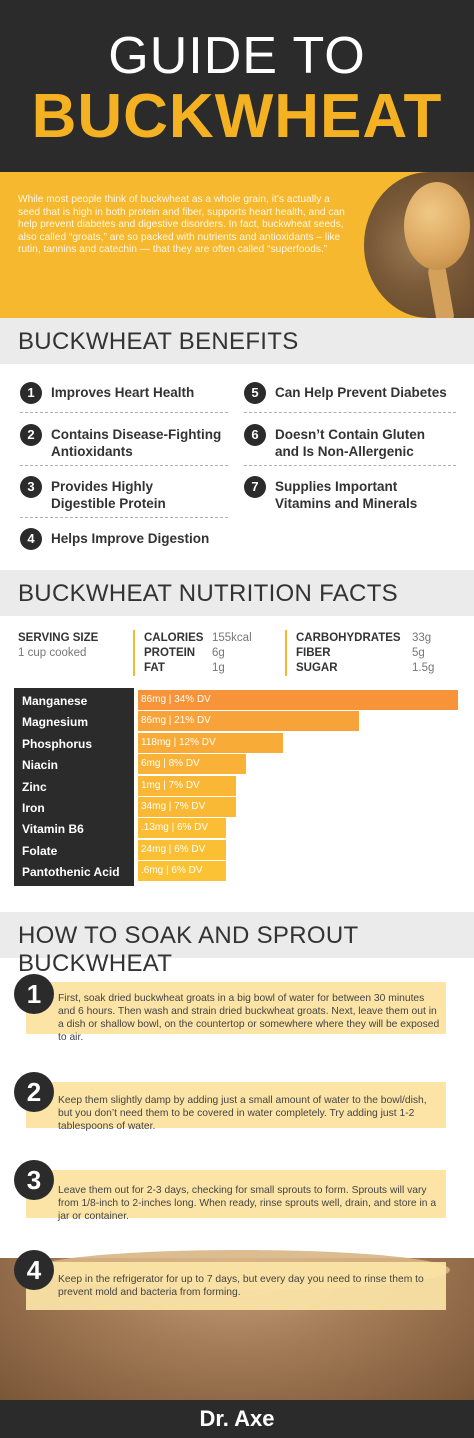 The height and width of the screenshot is (1438, 474). What do you see at coordinates (130, 538) in the screenshot?
I see `benefit-label: Helps Improve Digestion` at bounding box center [130, 538].